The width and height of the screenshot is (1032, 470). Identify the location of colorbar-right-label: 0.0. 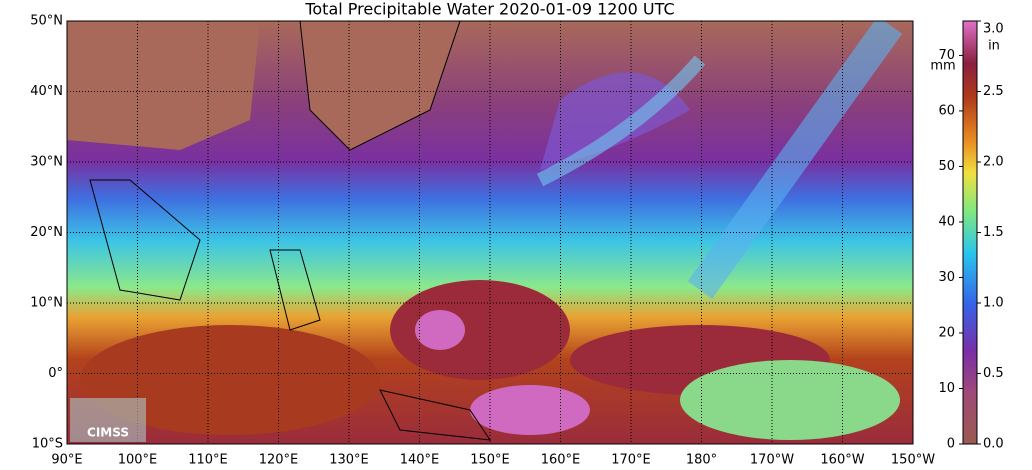
(993, 444).